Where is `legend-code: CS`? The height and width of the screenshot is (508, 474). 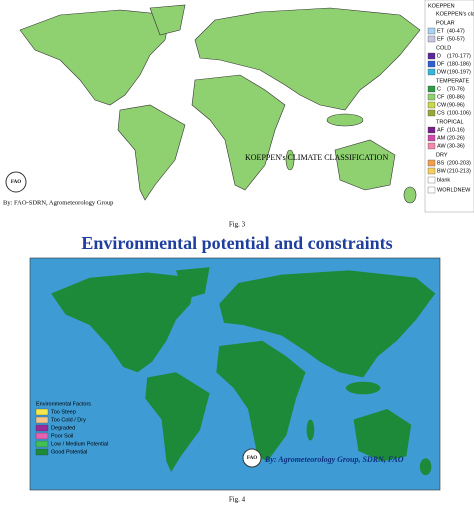
legend-code: CS is located at coordinates (441, 113).